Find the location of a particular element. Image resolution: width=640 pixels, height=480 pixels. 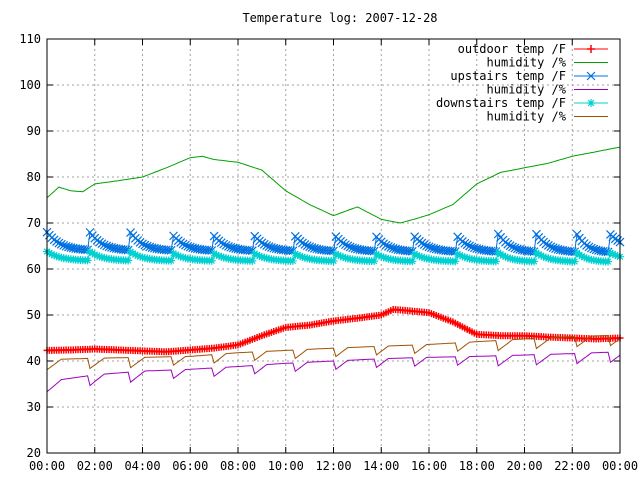

legend-label: downstairs temp /F is located at coordinates (501, 103).